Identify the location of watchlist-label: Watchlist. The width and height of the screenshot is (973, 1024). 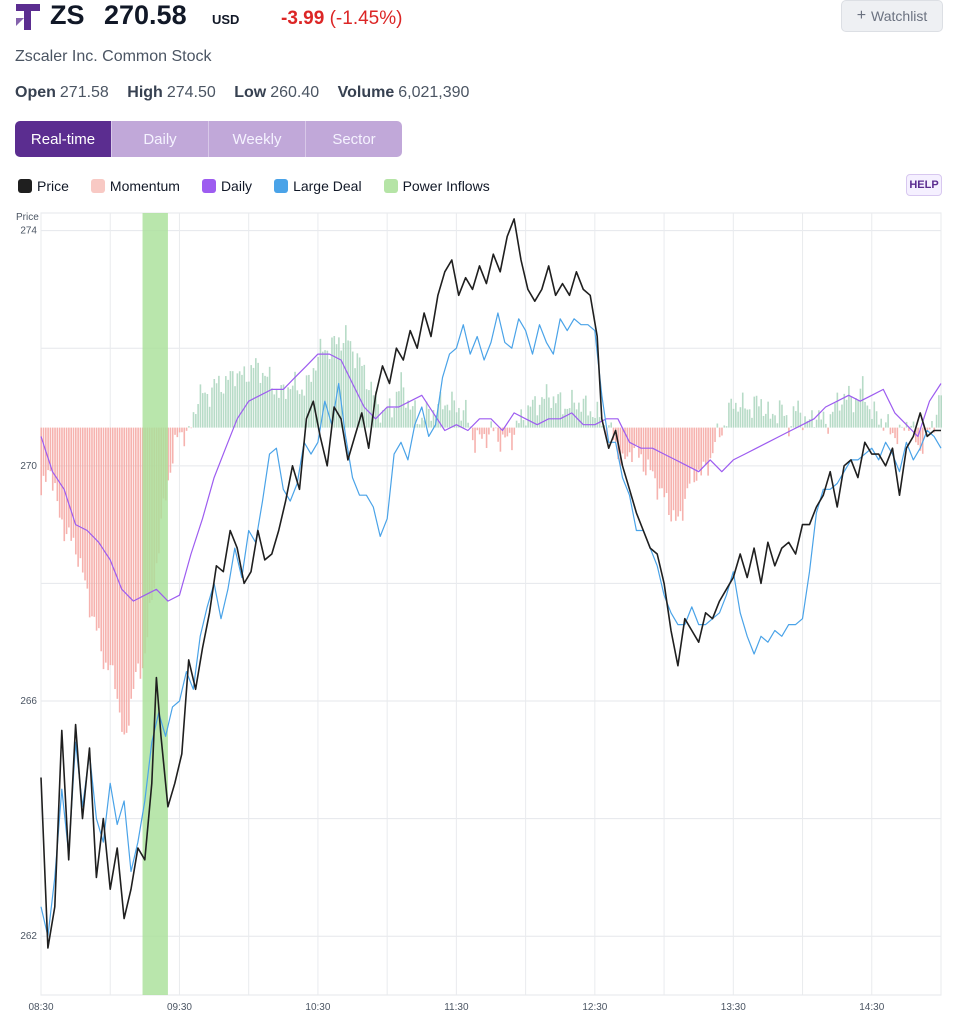
(899, 16).